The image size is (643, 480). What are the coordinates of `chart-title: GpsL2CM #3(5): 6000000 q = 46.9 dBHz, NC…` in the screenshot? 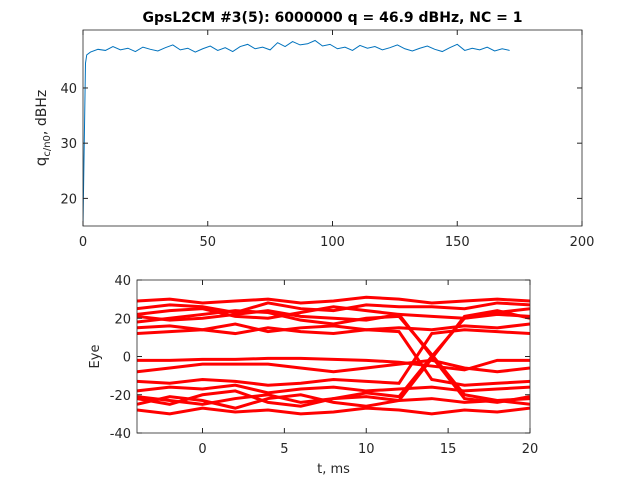 It's located at (332, 18).